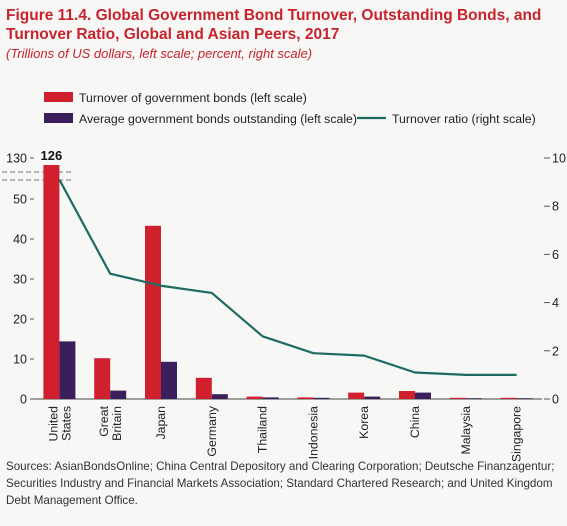 This screenshot has width=567, height=526. I want to click on left-tick-label: 50, so click(20, 200).